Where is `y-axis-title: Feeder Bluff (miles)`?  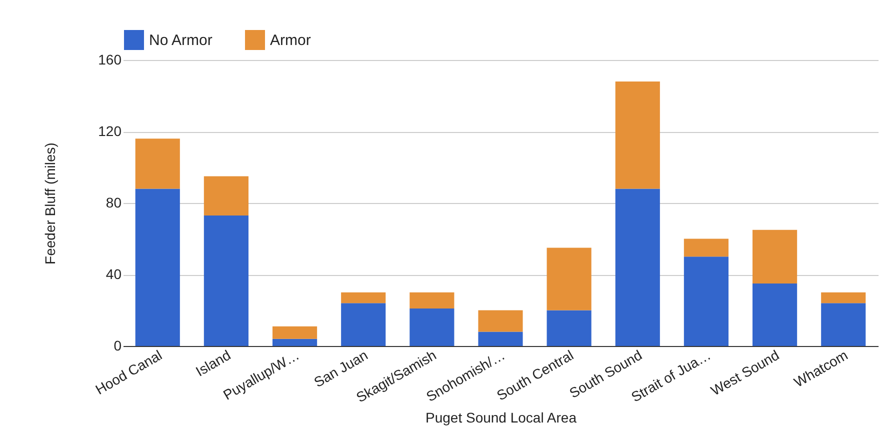 y-axis-title: Feeder Bluff (miles) is located at coordinates (50, 203).